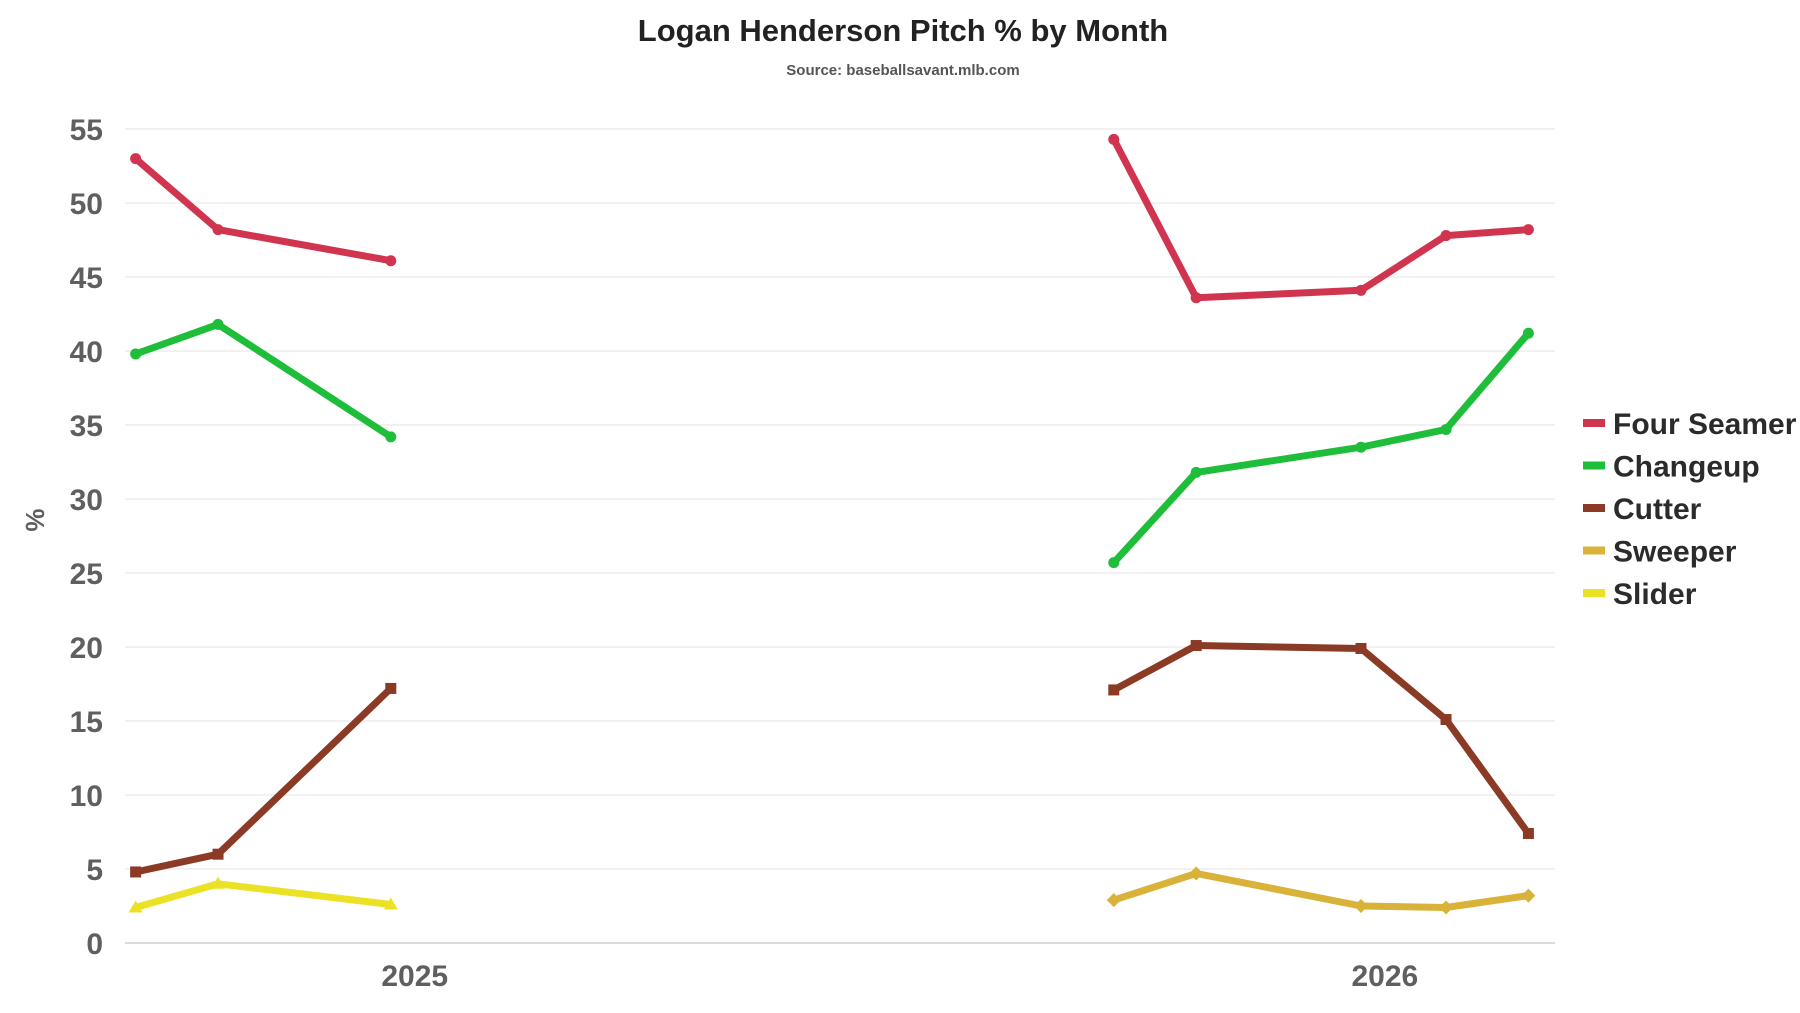 The image size is (1800, 1013). I want to click on legend-item: Slider, so click(1640, 594).